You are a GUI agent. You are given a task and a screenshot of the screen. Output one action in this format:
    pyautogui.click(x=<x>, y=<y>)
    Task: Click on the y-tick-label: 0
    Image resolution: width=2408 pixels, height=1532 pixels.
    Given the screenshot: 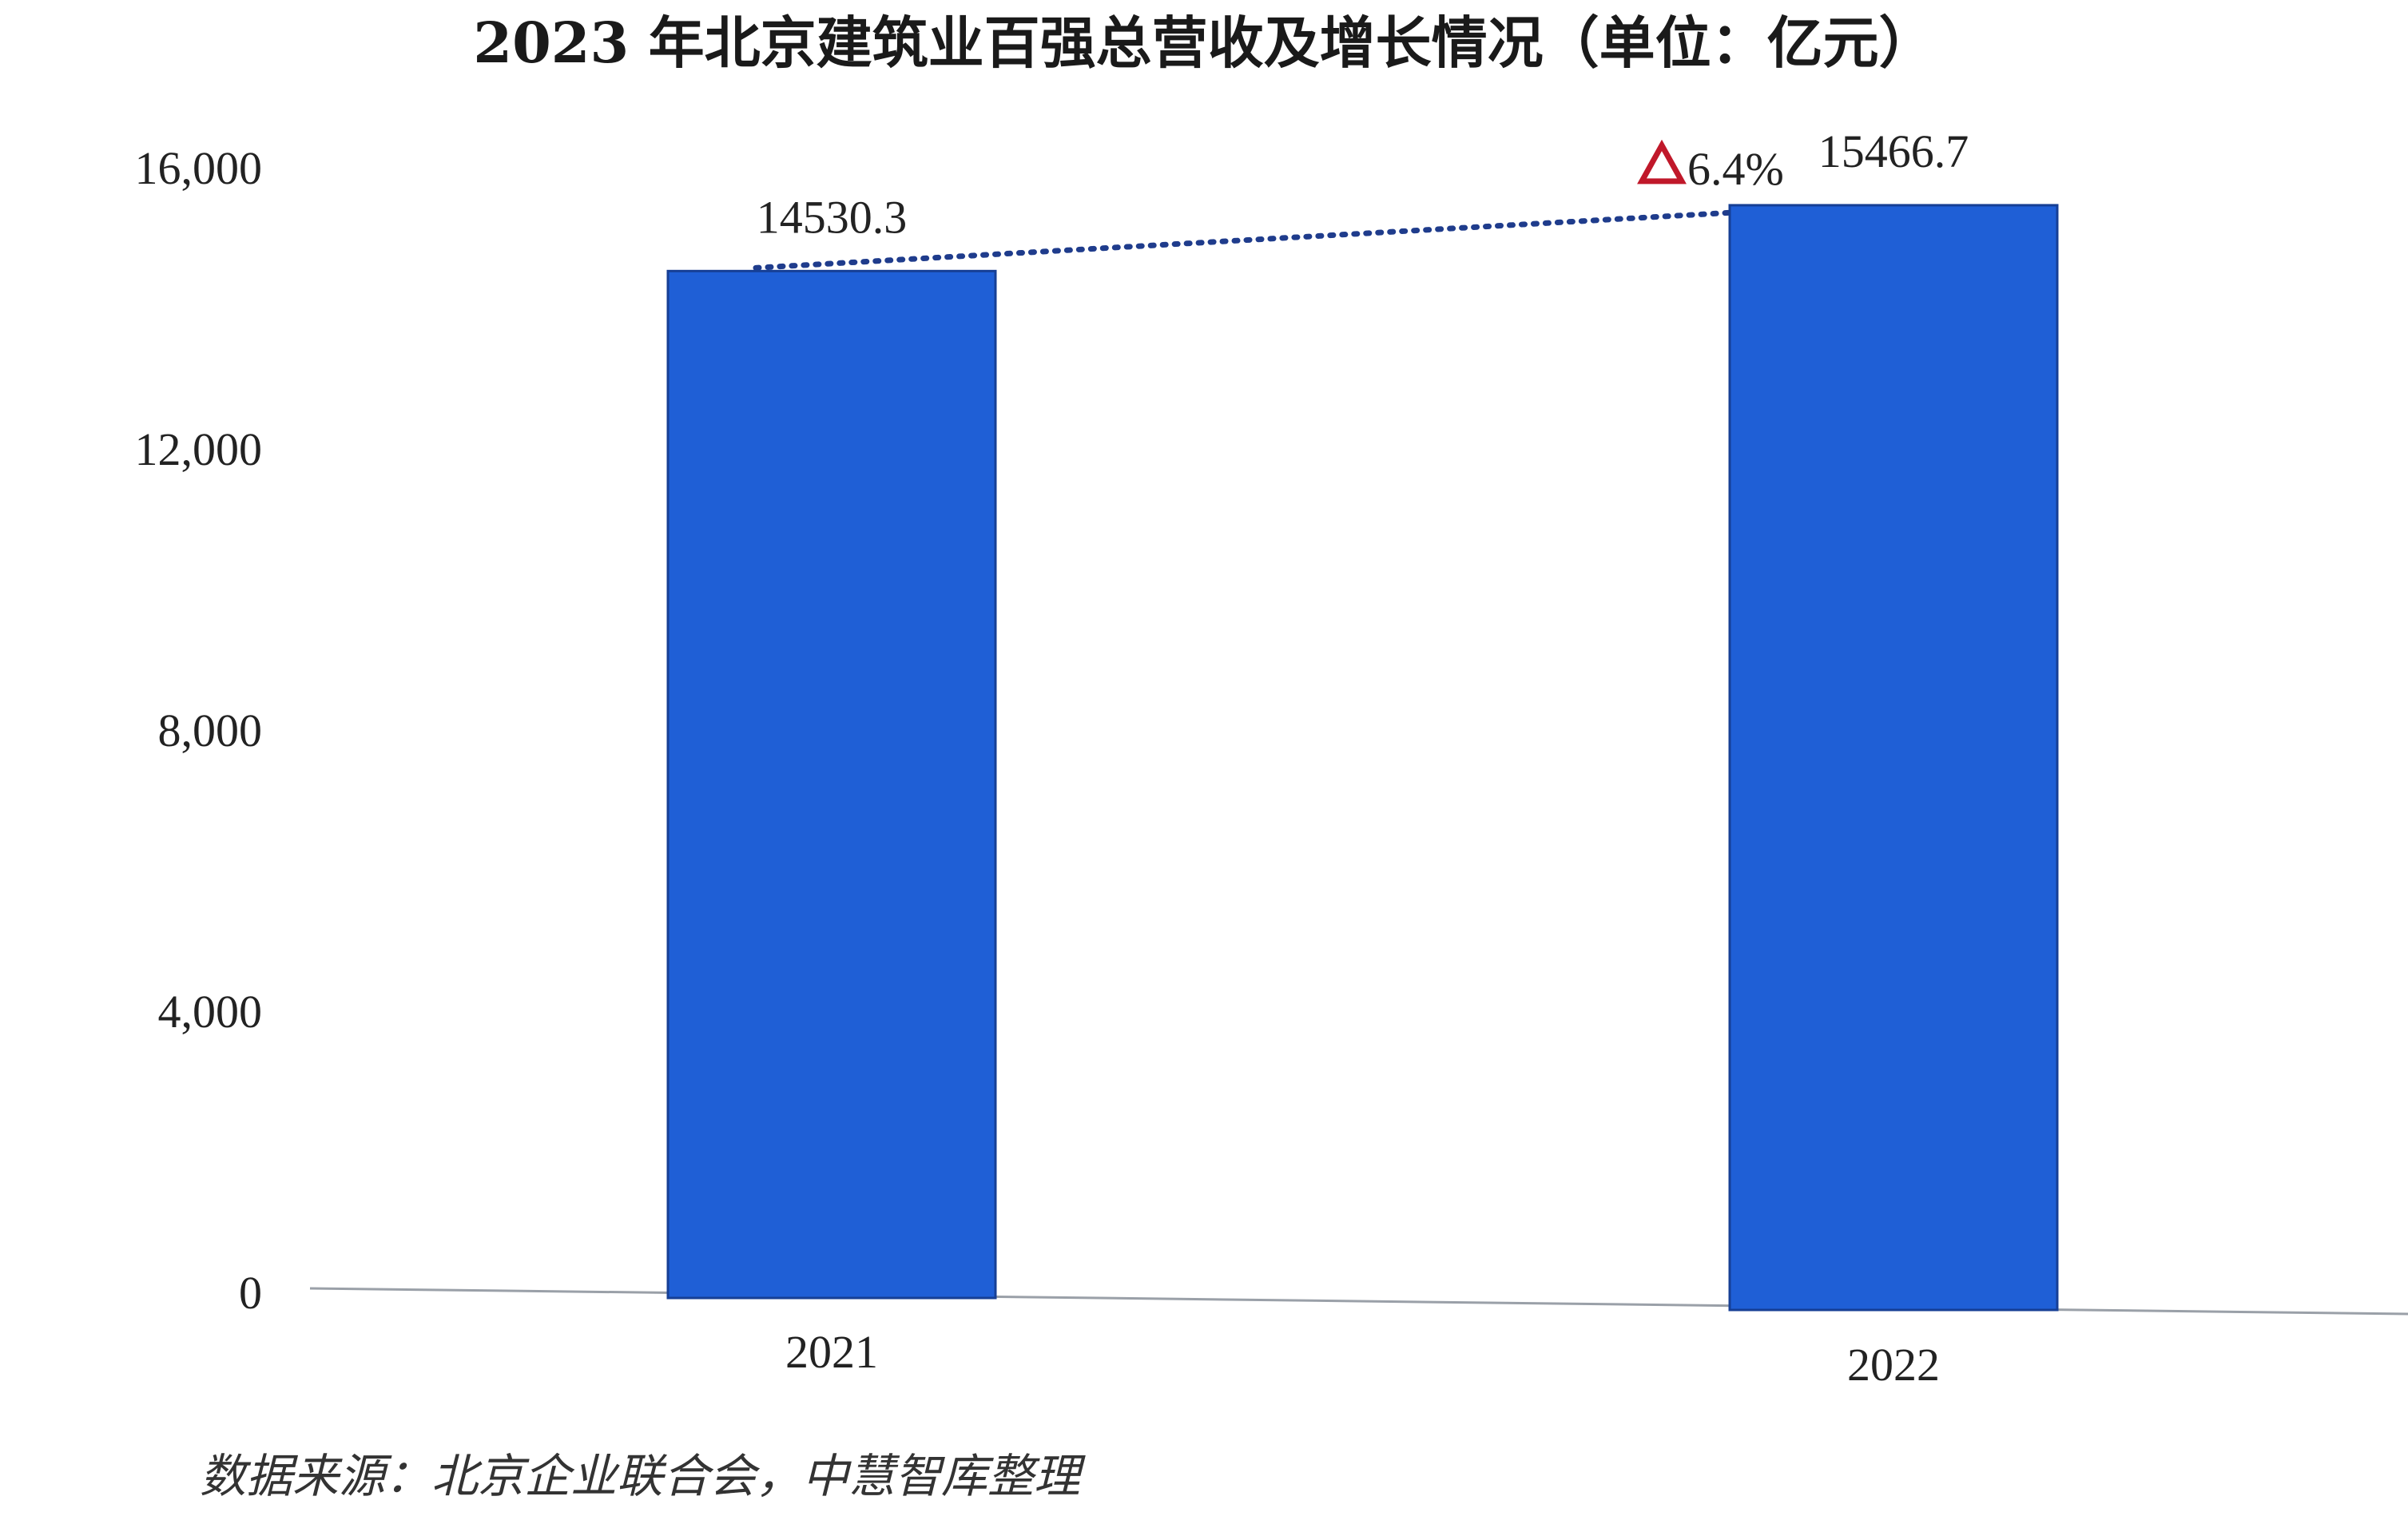 What is the action you would take?
    pyautogui.click(x=251, y=1293)
    